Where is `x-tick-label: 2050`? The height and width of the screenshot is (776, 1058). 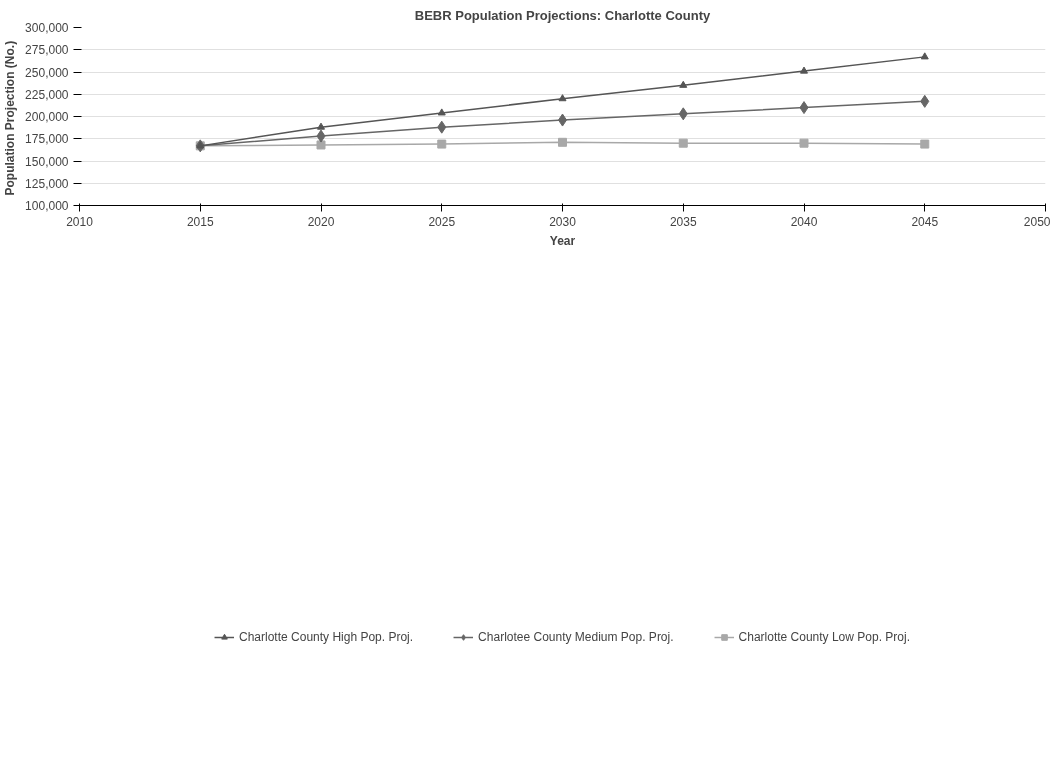
x-tick-label: 2050 is located at coordinates (1037, 221).